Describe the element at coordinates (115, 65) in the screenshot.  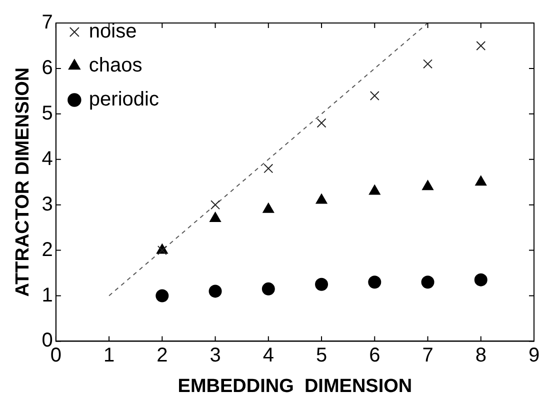
I see `legend-label: chaos` at that location.